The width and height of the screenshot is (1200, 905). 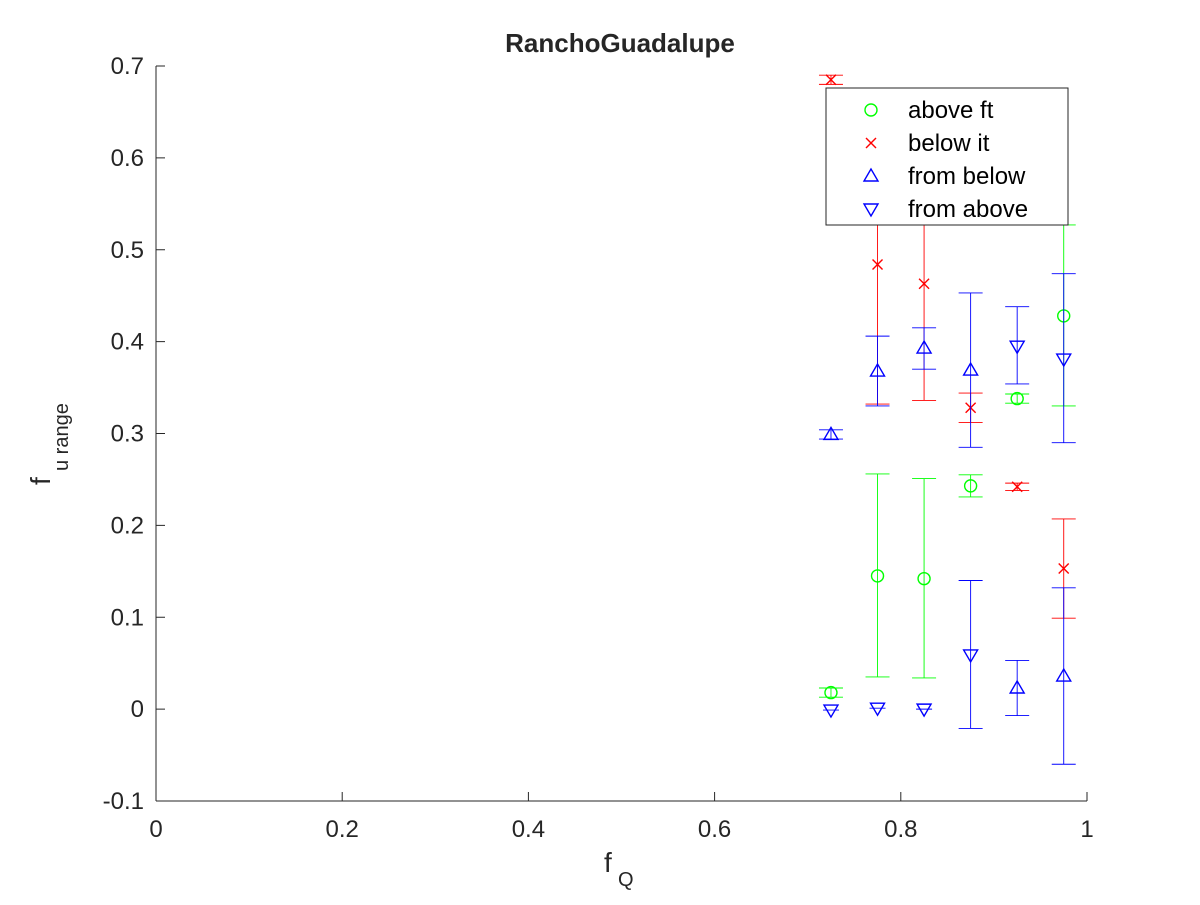 I want to click on chart-title: RanchoGuadalupe, so click(x=620, y=43).